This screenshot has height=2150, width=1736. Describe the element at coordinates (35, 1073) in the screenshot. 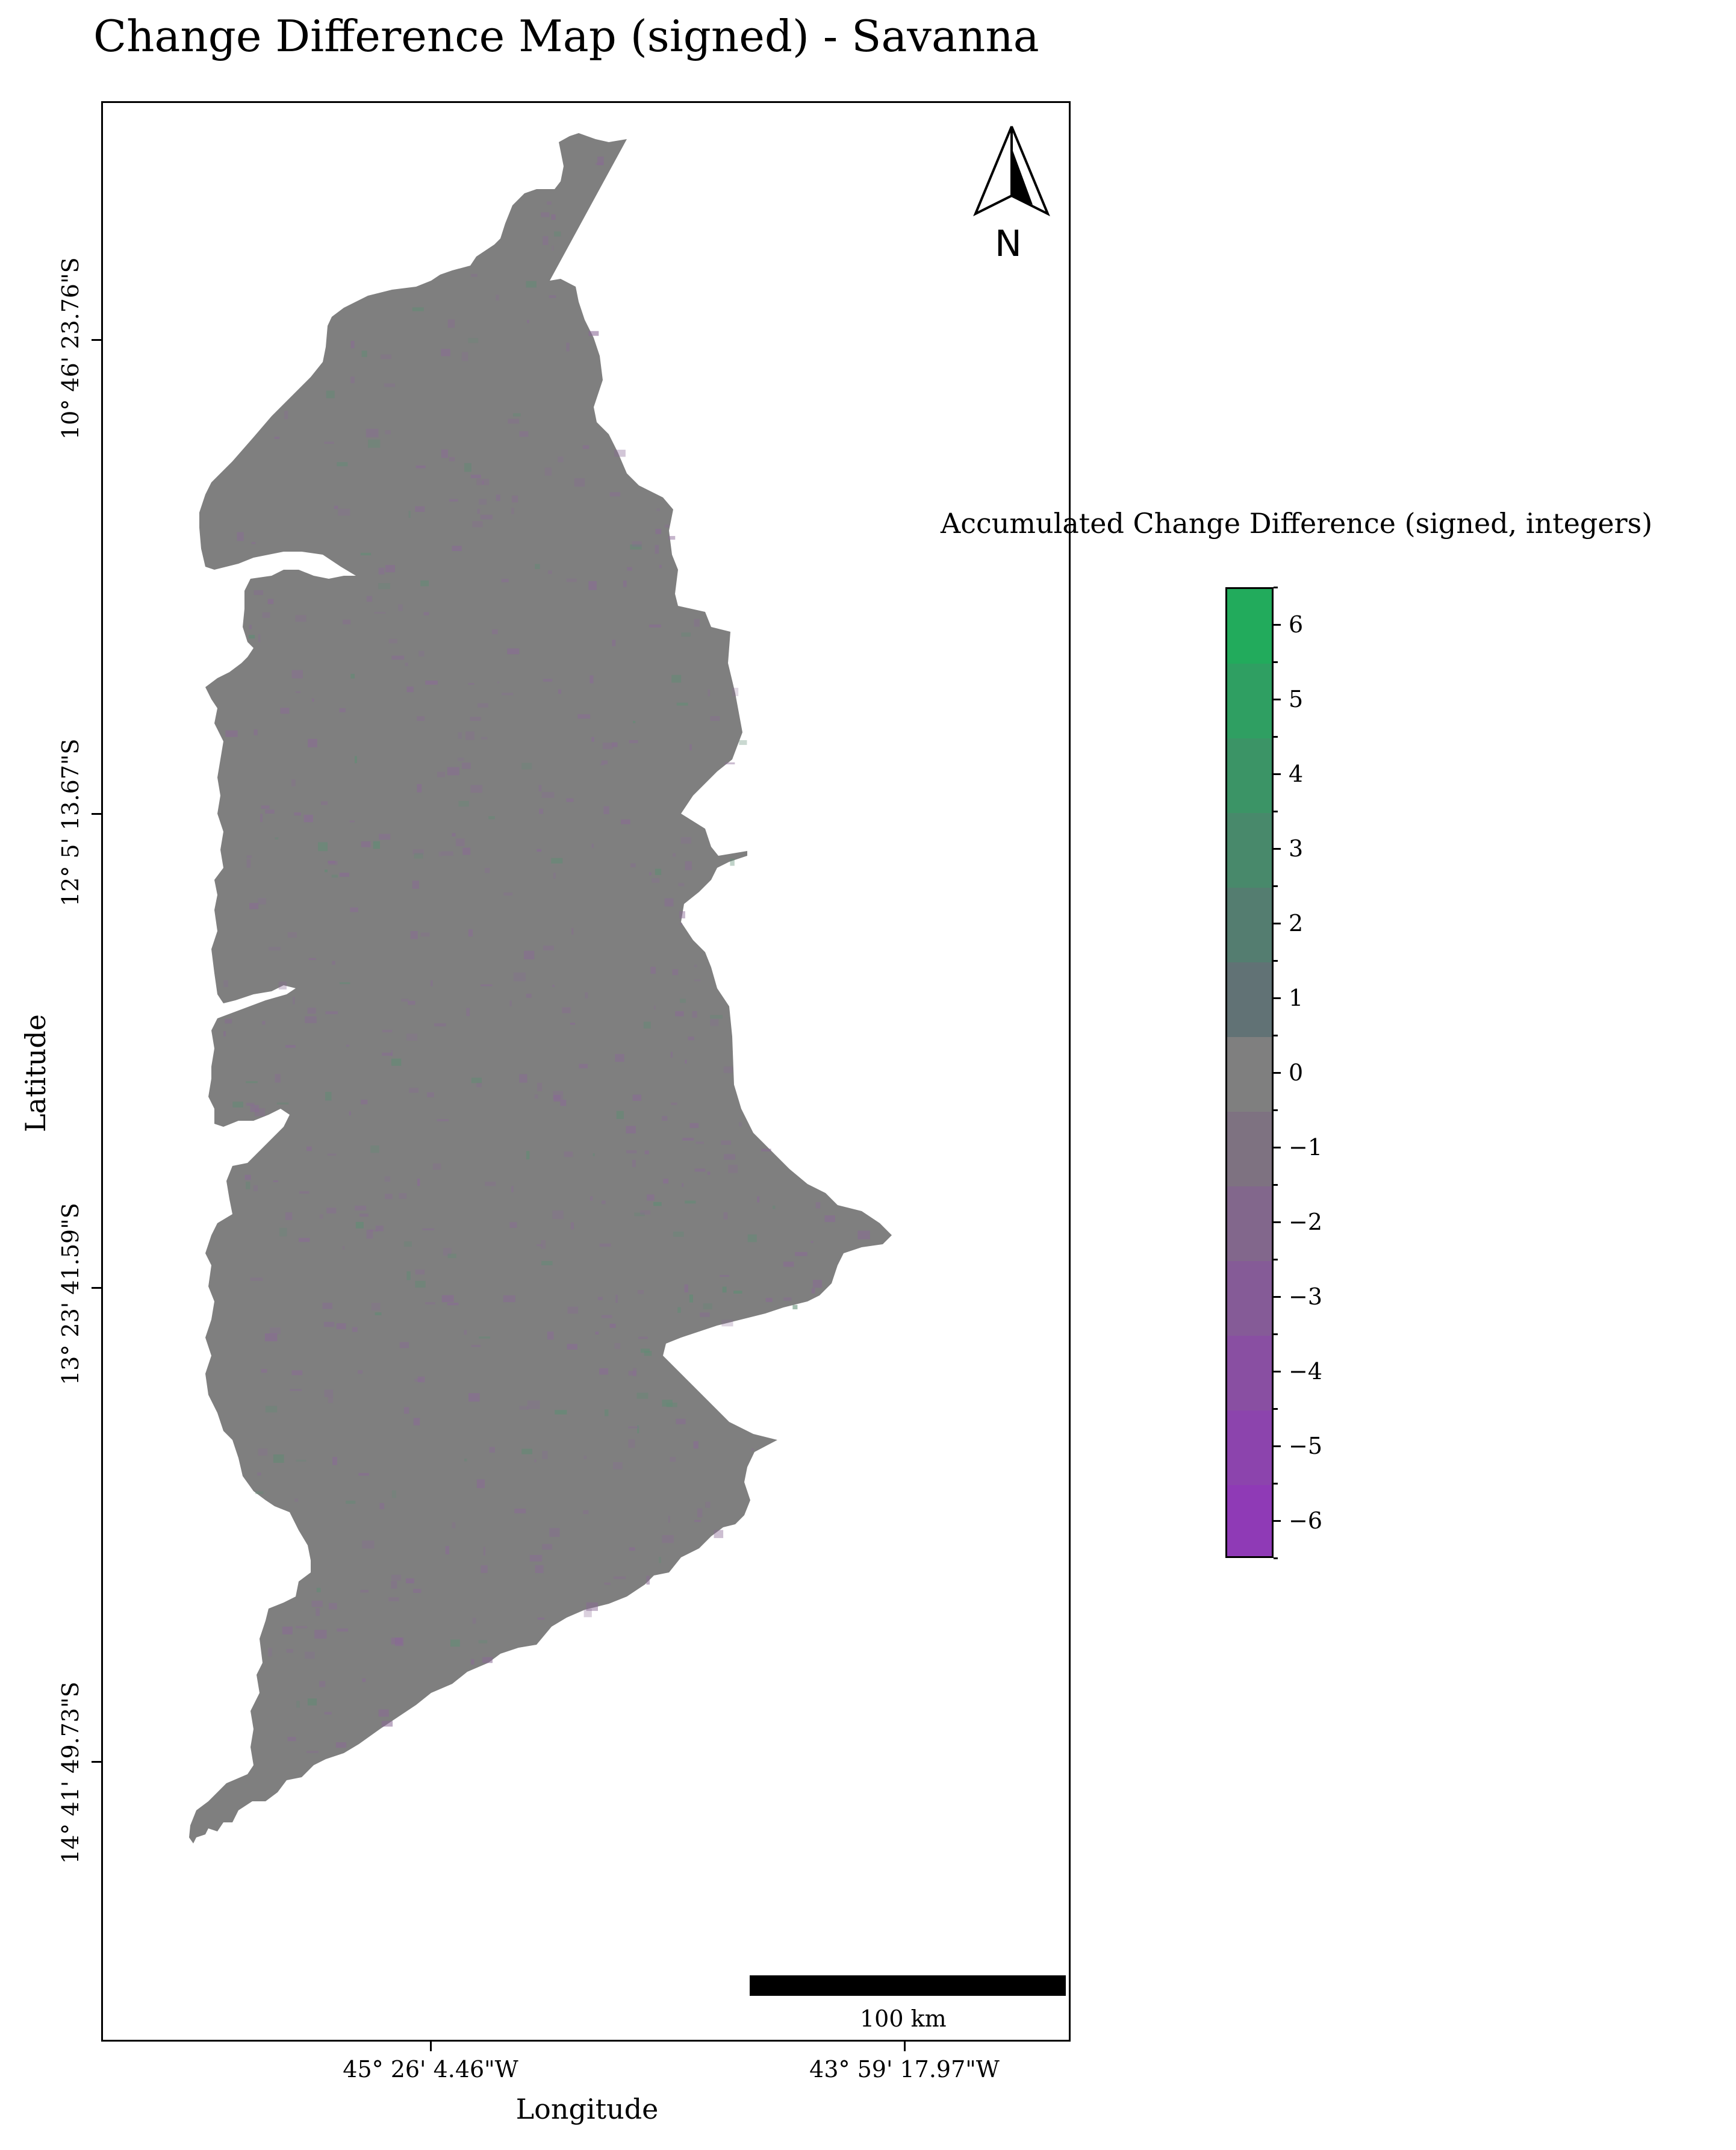

I see `y-axis-label: Latitude` at that location.